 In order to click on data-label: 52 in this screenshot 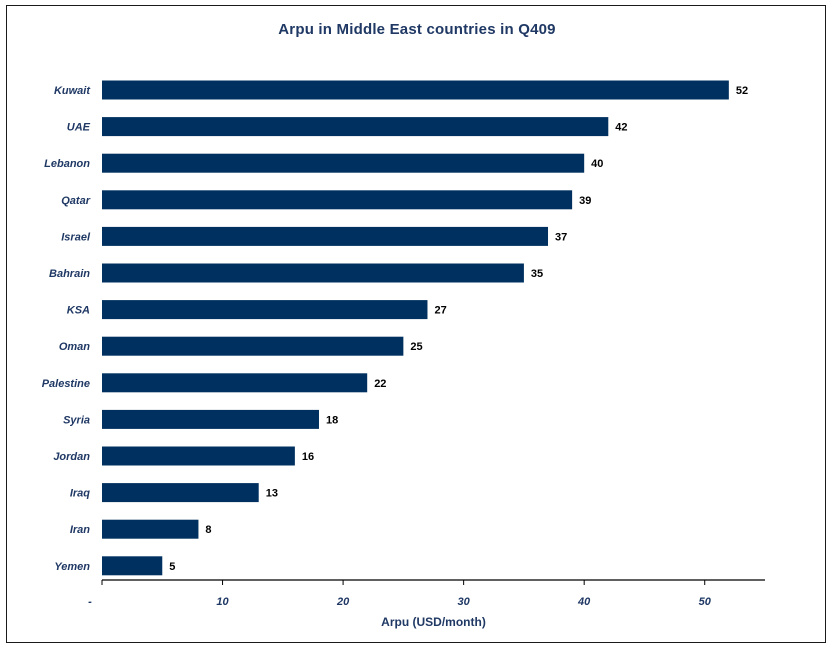, I will do `click(742, 91)`.